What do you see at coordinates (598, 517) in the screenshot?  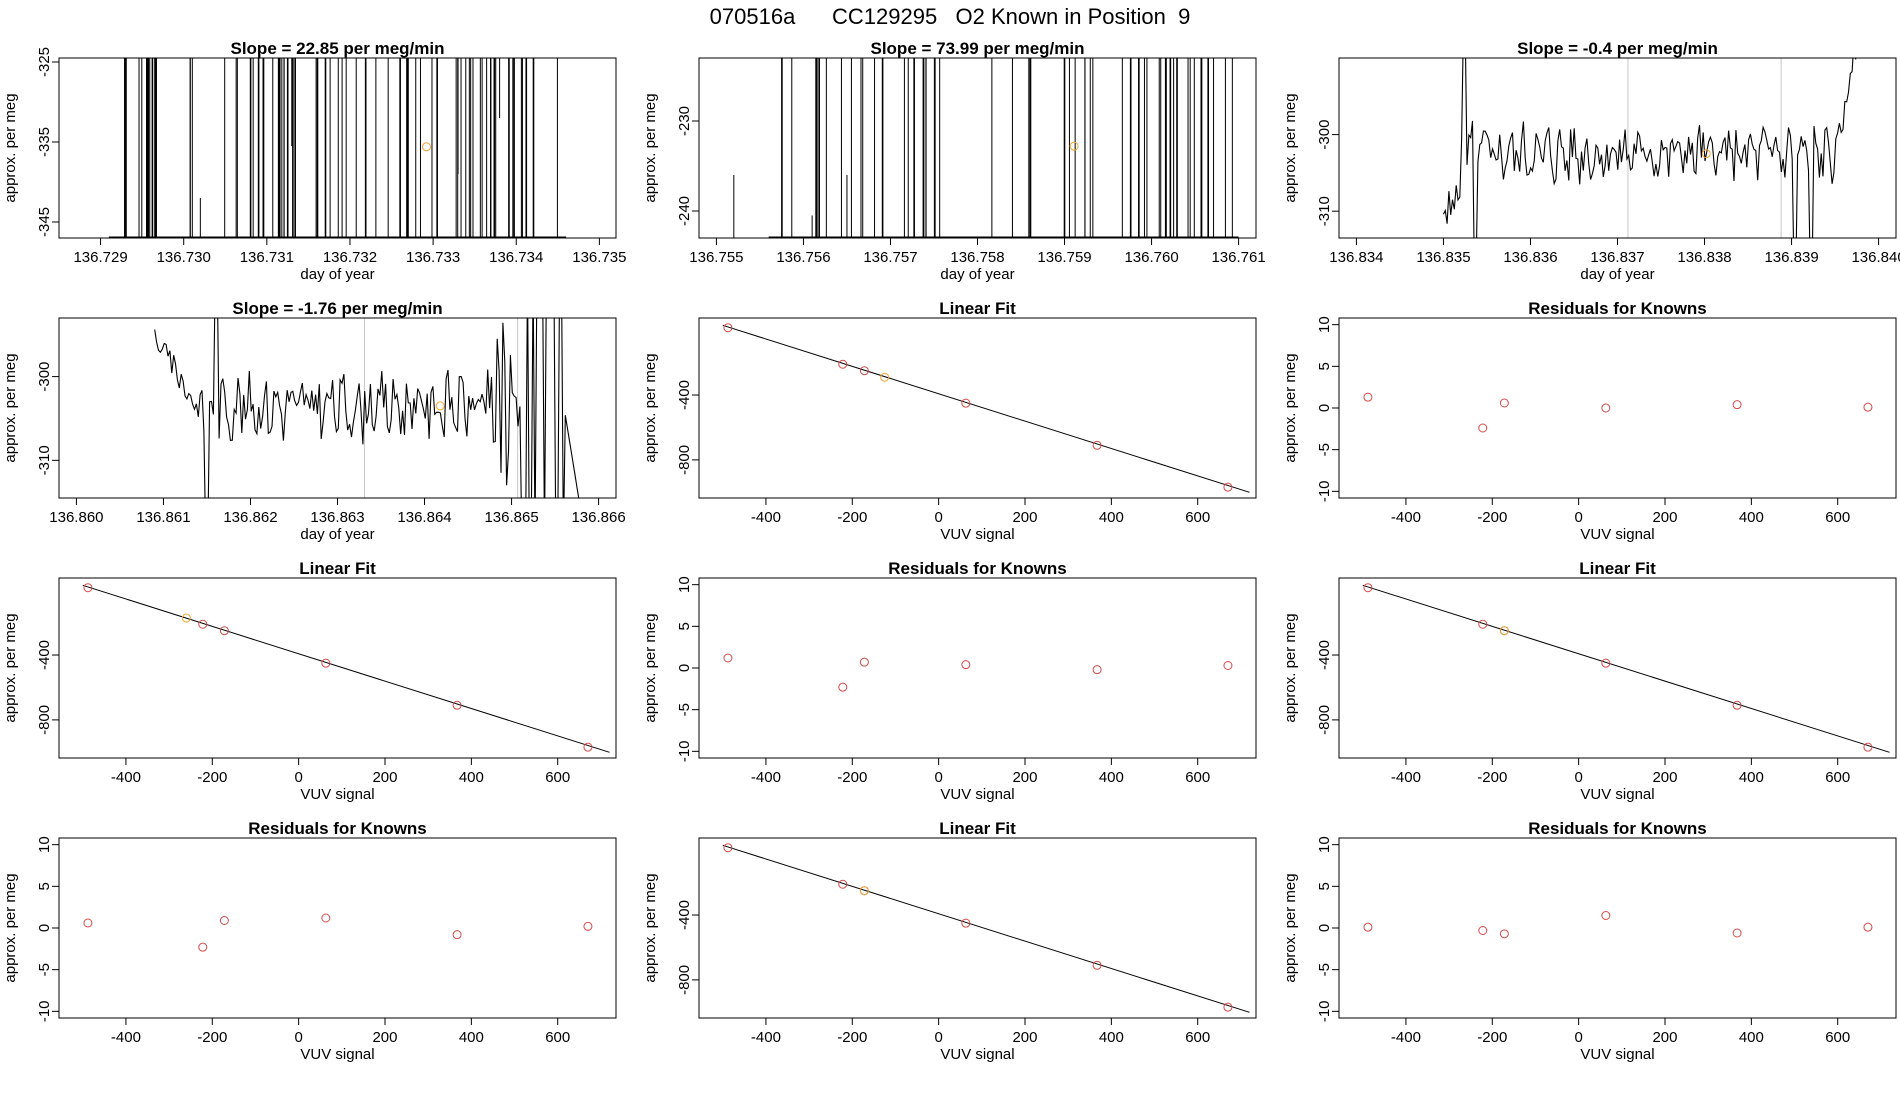 I see `x-tick-label: 136.866` at bounding box center [598, 517].